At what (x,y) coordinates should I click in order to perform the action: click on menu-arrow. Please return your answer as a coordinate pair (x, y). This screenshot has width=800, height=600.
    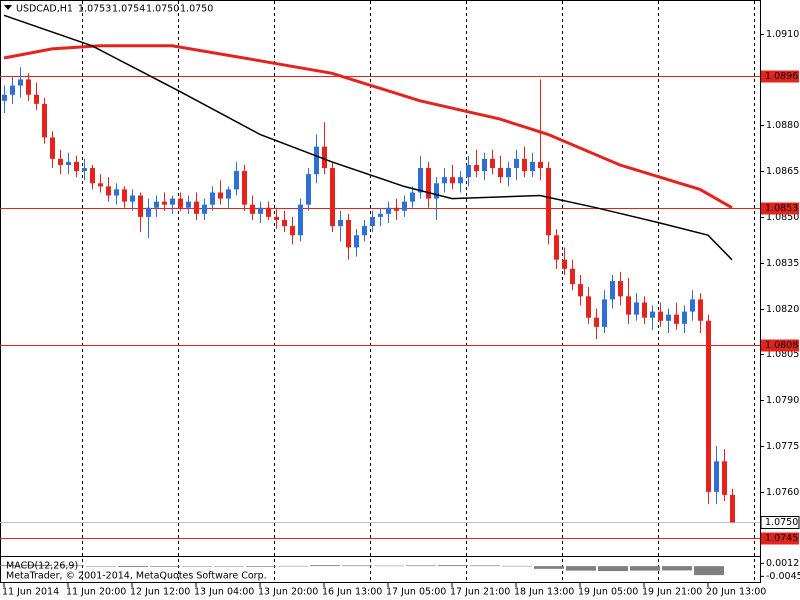
    Looking at the image, I should click on (8, 7).